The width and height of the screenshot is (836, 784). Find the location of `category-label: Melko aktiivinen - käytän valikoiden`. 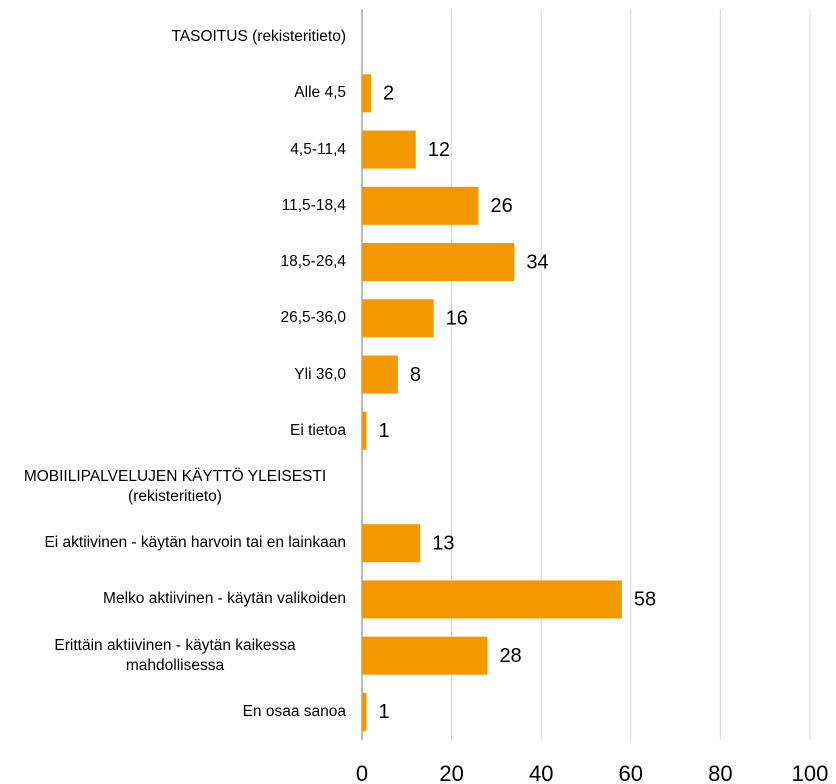

category-label: Melko aktiivinen - käytän valikoiden is located at coordinates (175, 599).